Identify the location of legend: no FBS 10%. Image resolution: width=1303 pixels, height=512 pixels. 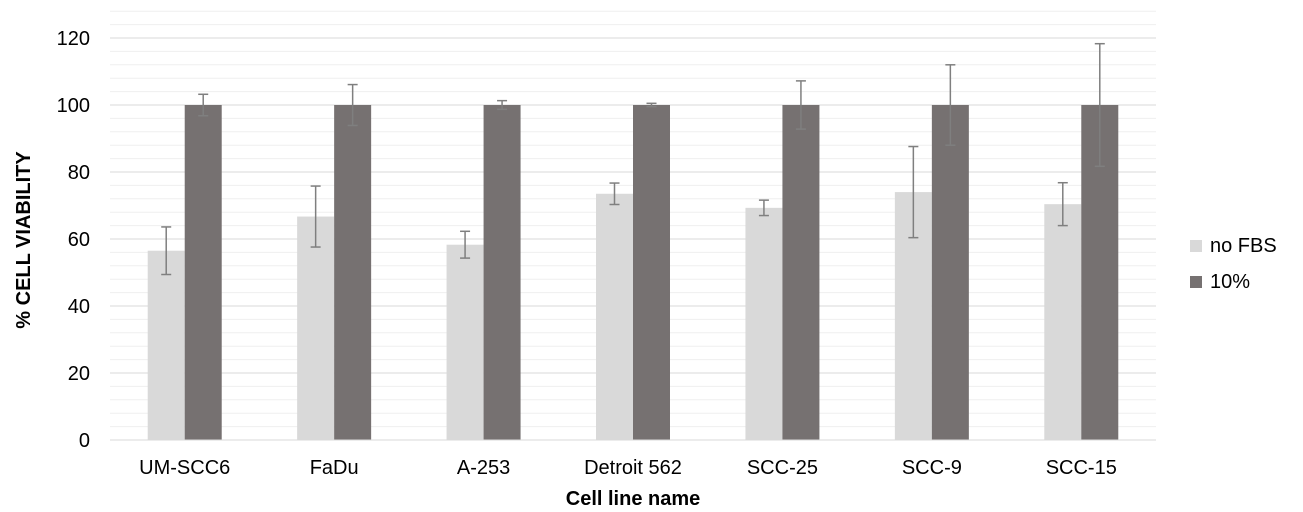
(1233, 264).